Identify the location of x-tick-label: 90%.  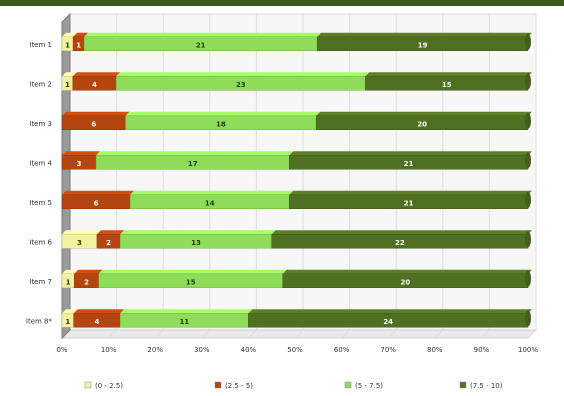
(482, 350).